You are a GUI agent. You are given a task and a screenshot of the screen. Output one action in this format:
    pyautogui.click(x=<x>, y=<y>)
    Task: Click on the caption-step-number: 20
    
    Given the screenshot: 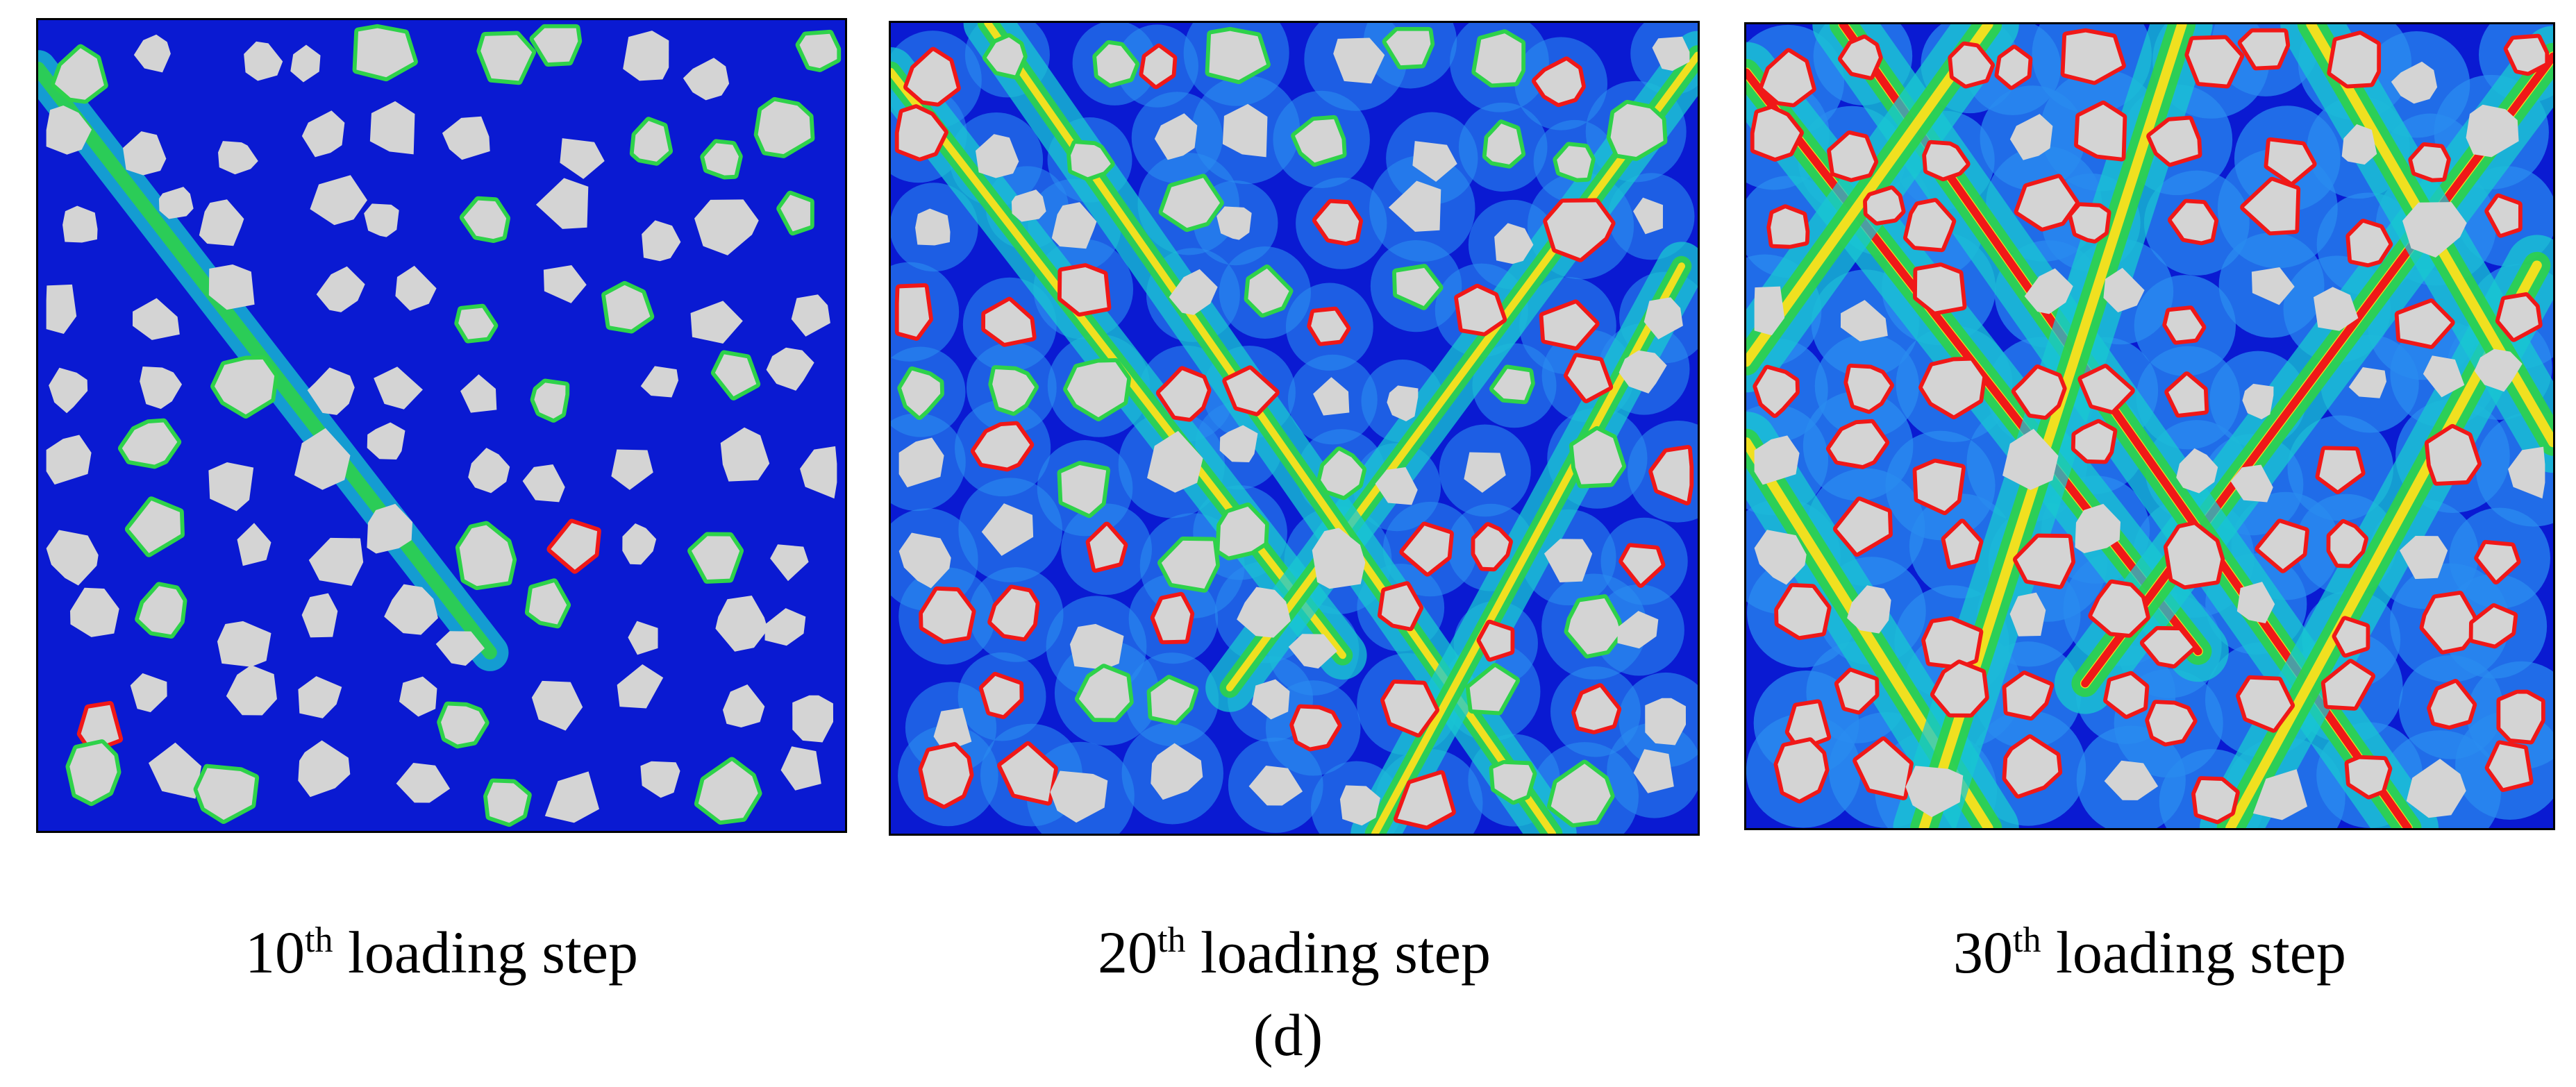 What is the action you would take?
    pyautogui.click(x=1128, y=953)
    